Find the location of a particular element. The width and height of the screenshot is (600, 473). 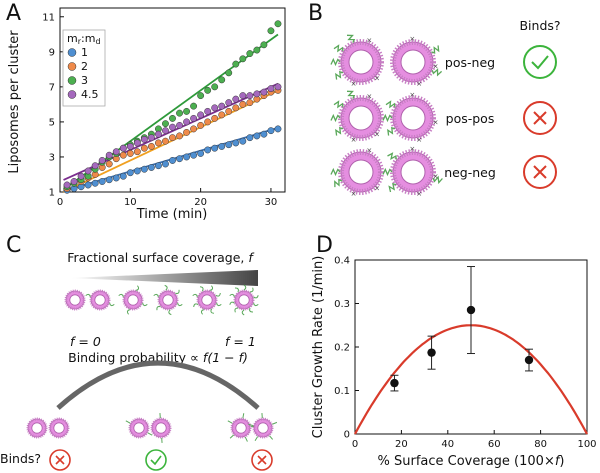

probability-arc is located at coordinates (158, 385).